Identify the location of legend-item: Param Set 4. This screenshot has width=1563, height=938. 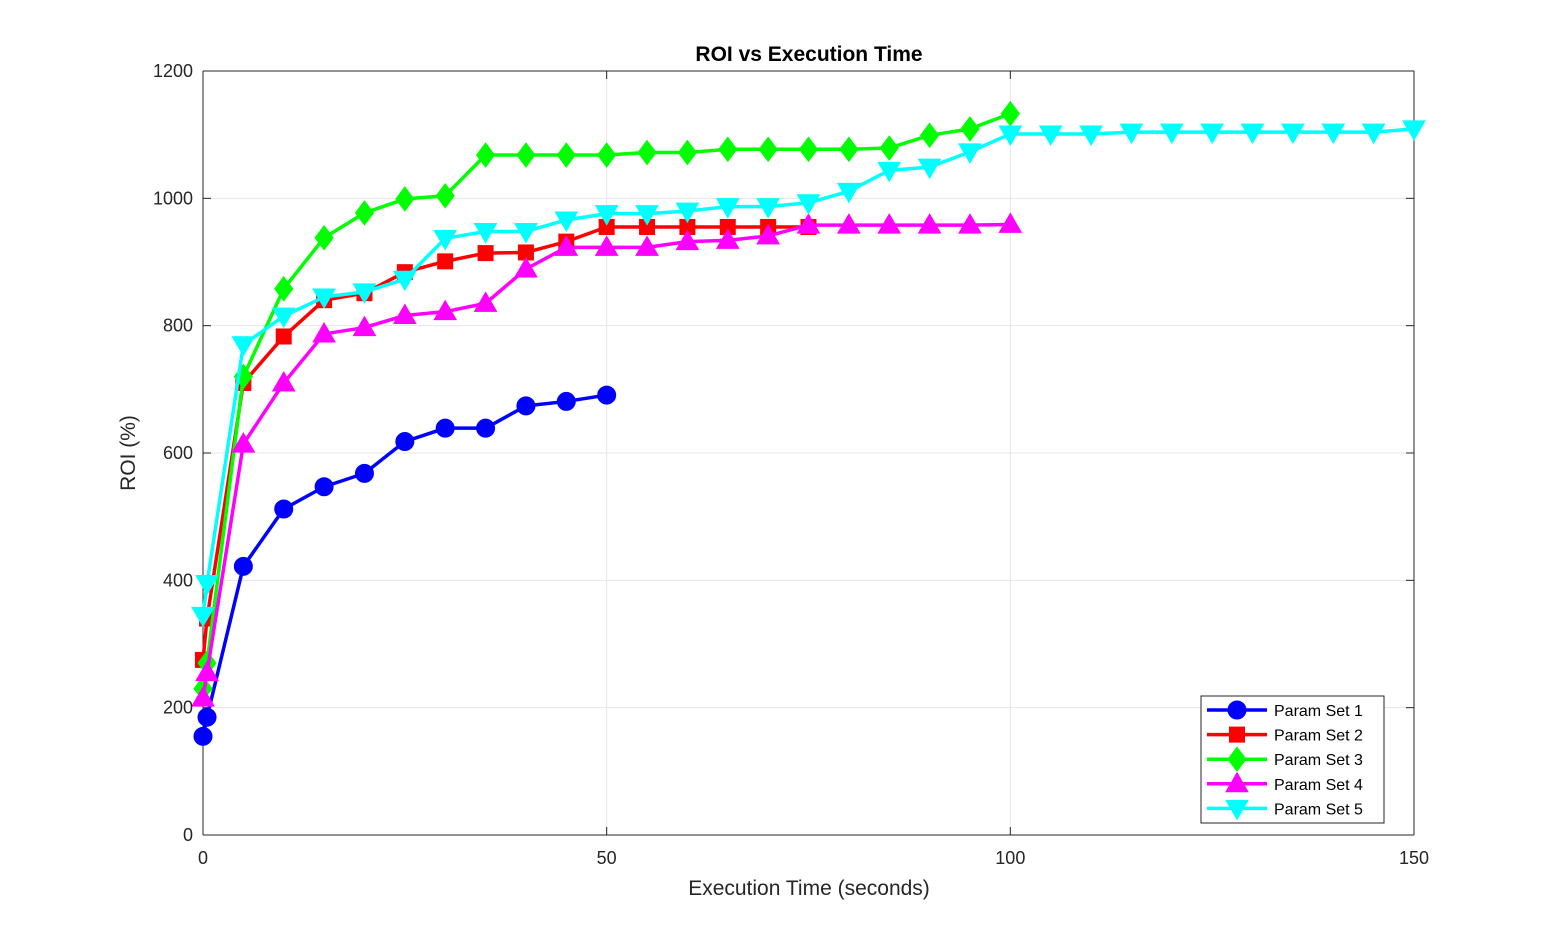
(1285, 782).